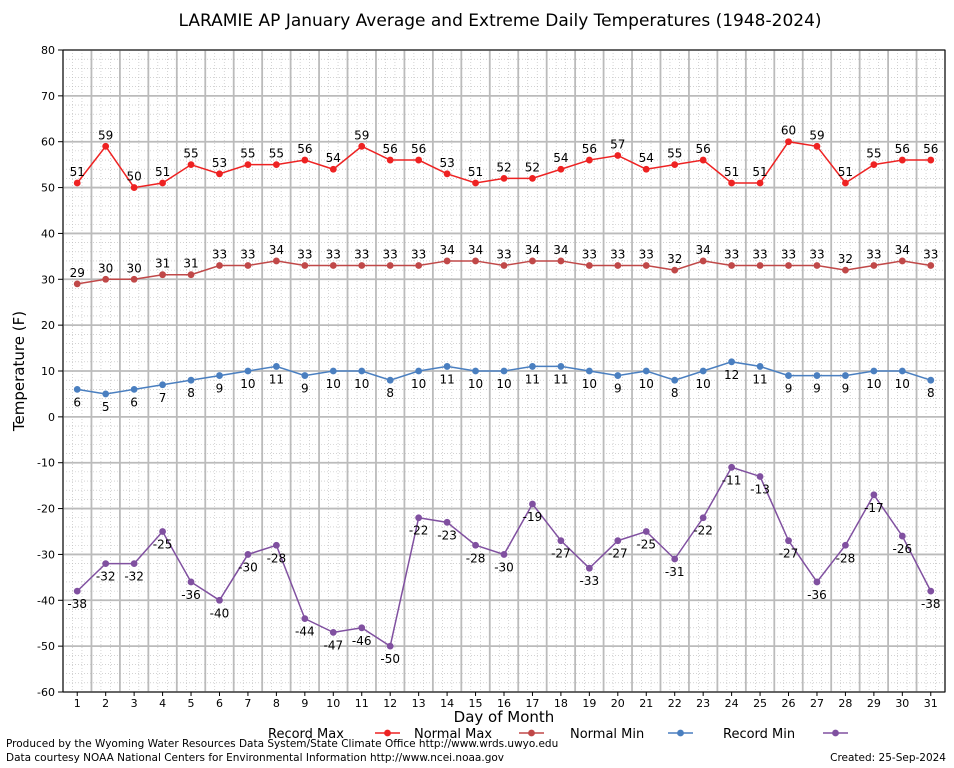 The image size is (954, 768). Describe the element at coordinates (247, 703) in the screenshot. I see `x-tick-label: 7` at that location.